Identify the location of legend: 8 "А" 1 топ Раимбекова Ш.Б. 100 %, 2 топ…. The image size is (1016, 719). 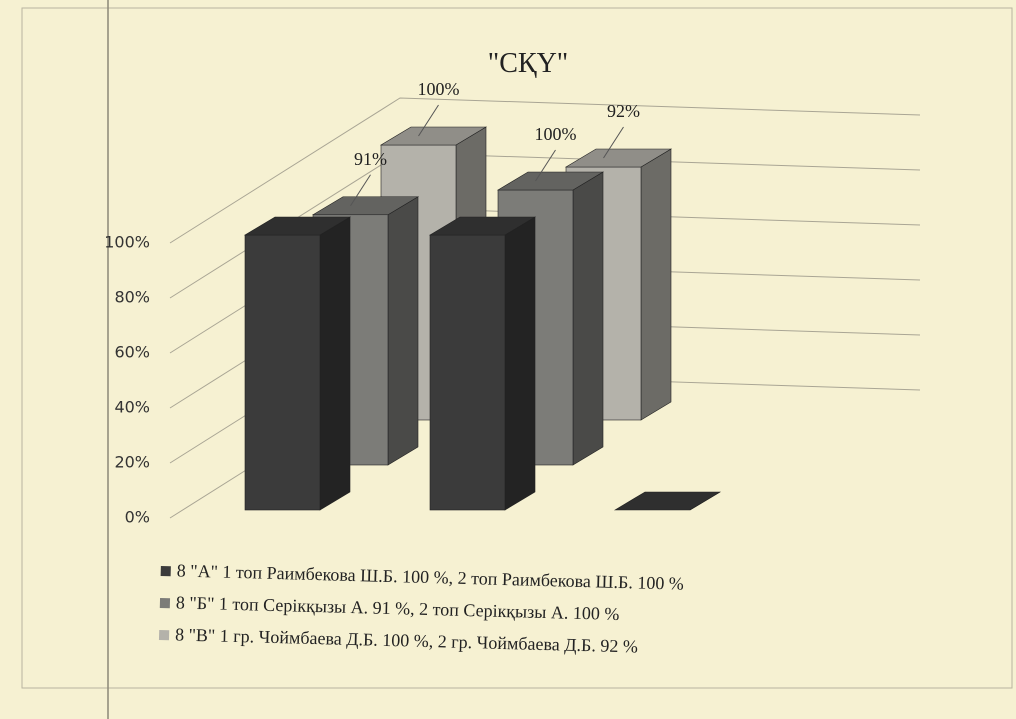
(421, 608).